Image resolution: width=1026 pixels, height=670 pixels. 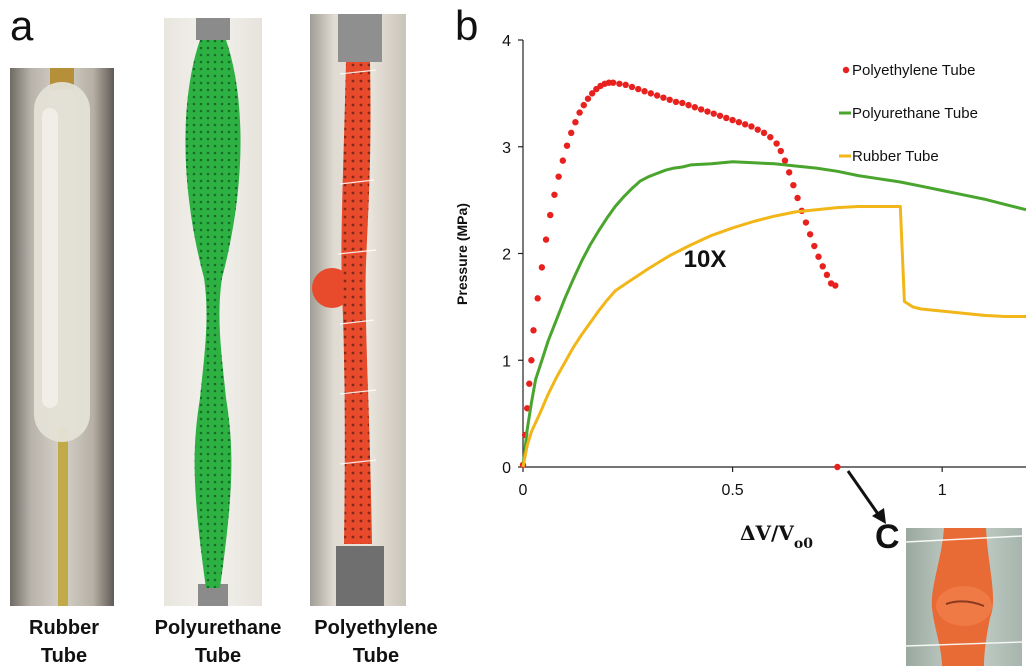 What do you see at coordinates (64, 642) in the screenshot?
I see `rubber-tube-caption: Rubber Tube` at bounding box center [64, 642].